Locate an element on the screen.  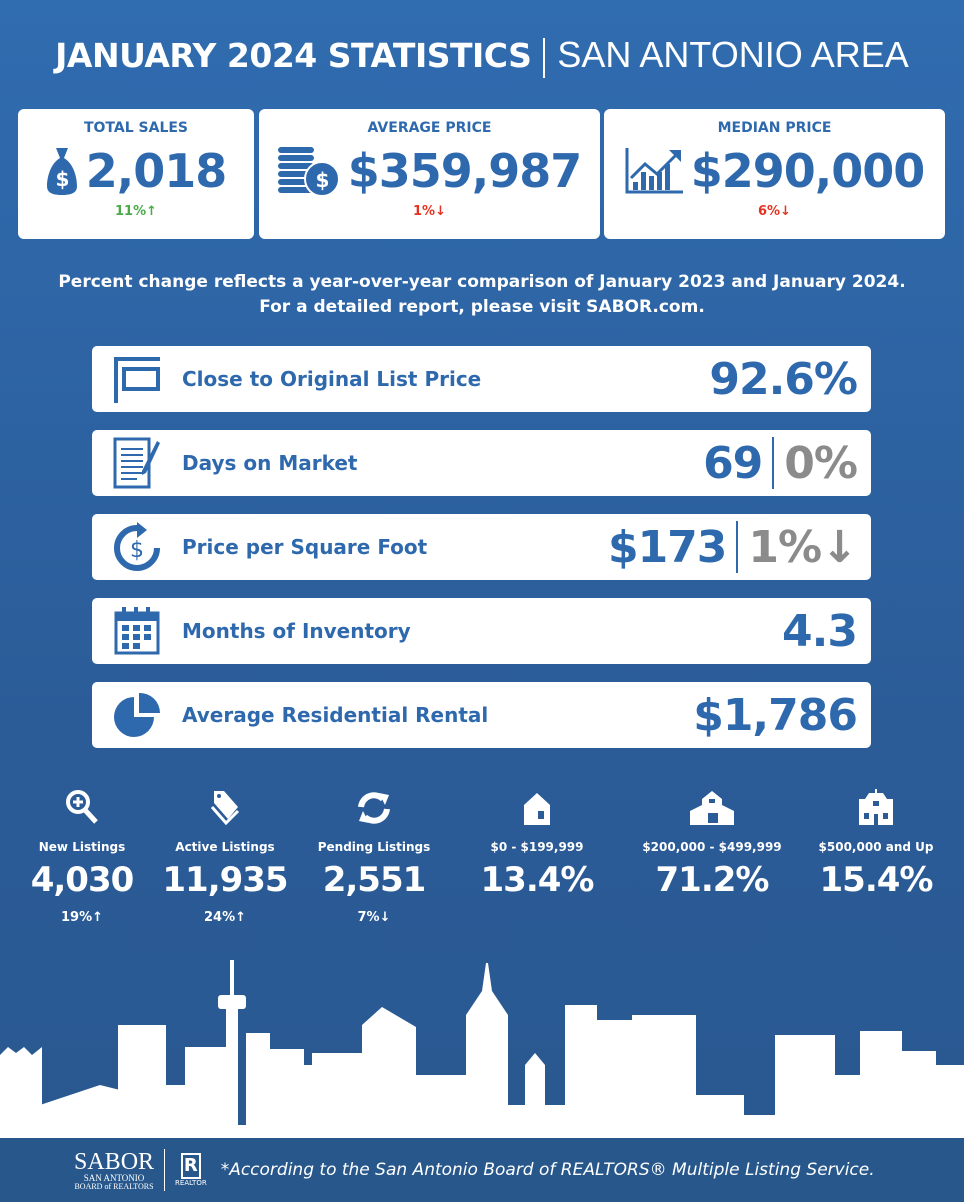
title-main: JANUARY 2024 STATISTICS is located at coordinates (293, 55).